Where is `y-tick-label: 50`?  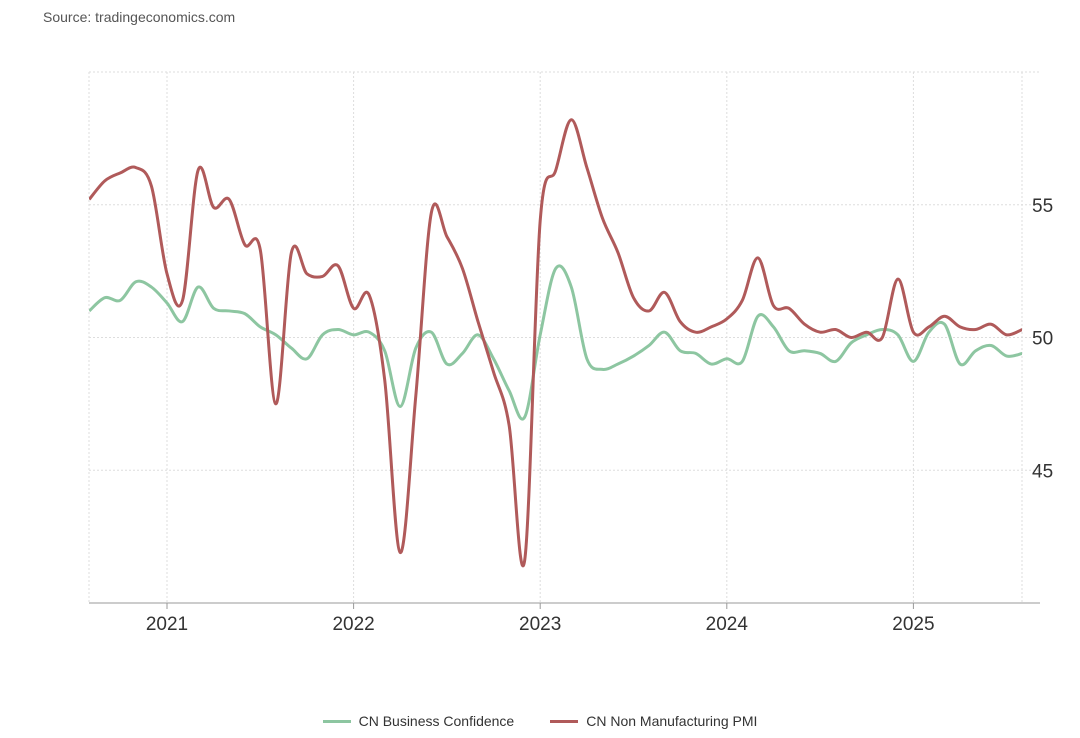
y-tick-label: 50 is located at coordinates (1042, 339).